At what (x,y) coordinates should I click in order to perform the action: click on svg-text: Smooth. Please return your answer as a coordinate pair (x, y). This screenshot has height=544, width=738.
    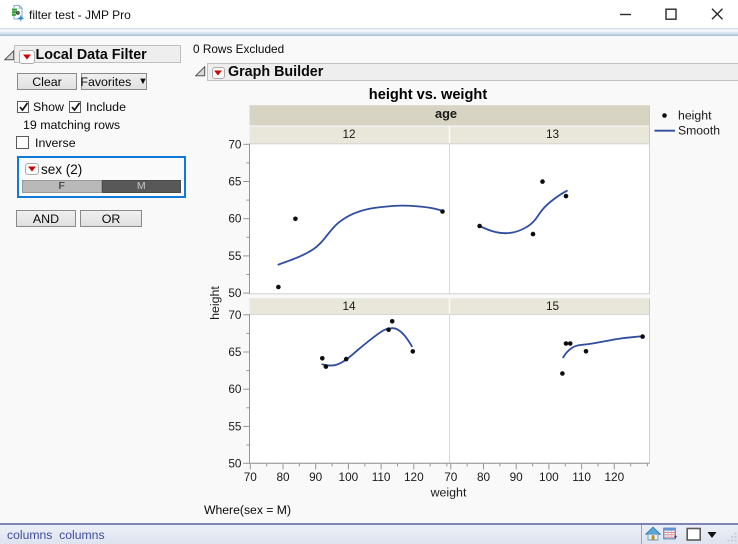
    Looking at the image, I should click on (699, 131).